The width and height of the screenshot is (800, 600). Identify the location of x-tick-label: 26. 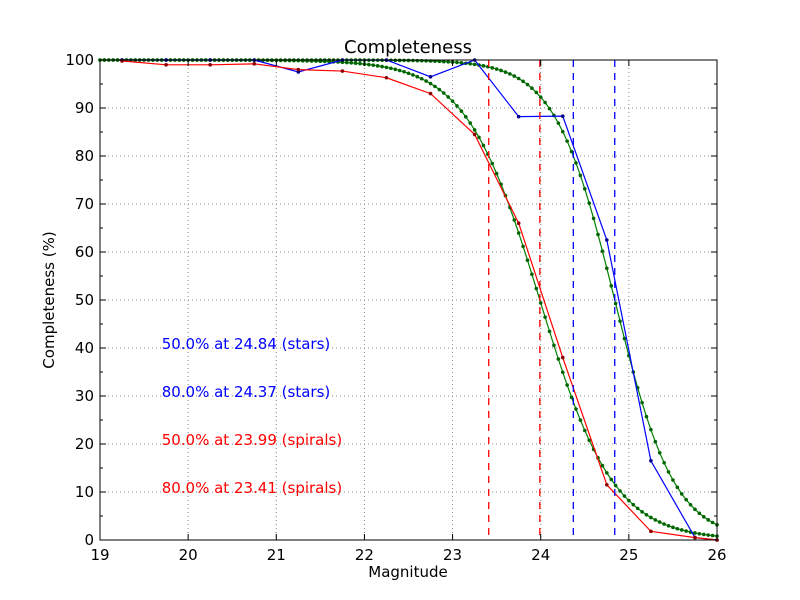
(716, 555).